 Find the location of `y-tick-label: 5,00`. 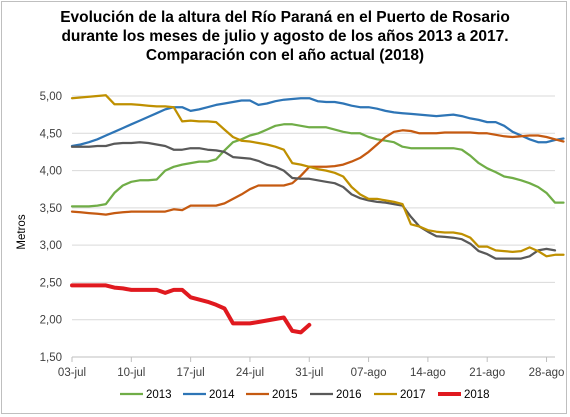

y-tick-label: 5,00 is located at coordinates (51, 97).